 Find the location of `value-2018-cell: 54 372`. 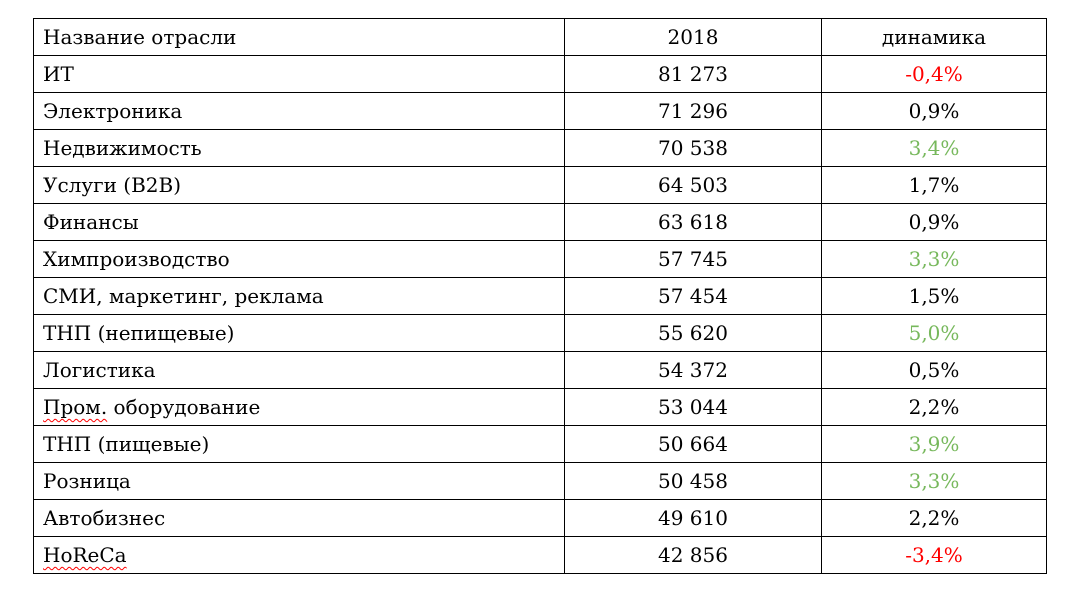

value-2018-cell: 54 372 is located at coordinates (693, 370).